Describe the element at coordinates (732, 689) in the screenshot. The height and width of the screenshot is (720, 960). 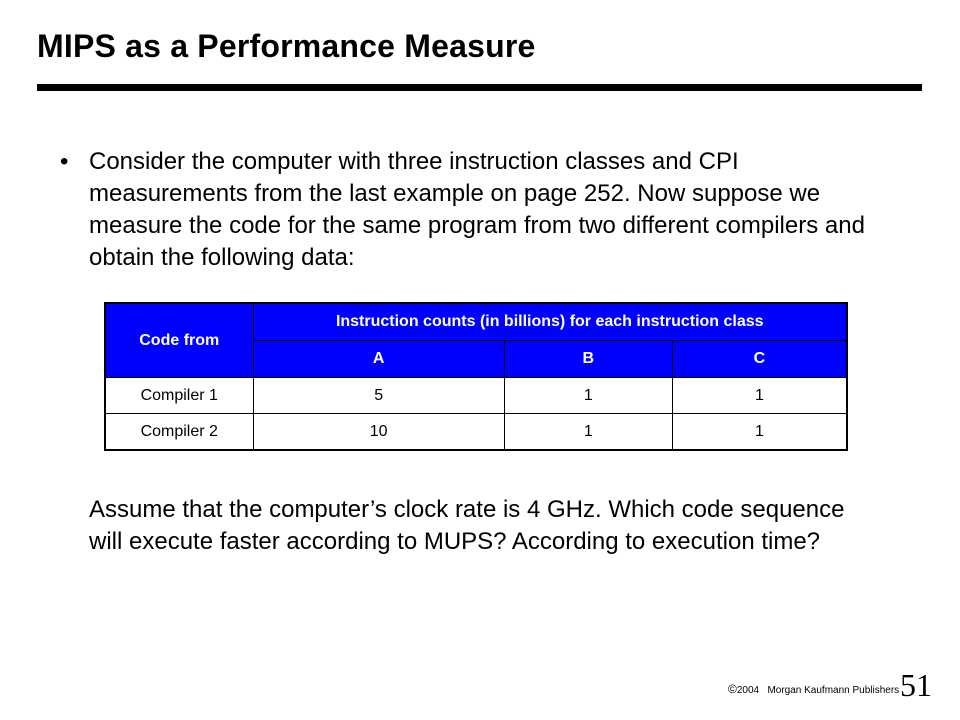
I see `copyright-symbol: ©` at that location.